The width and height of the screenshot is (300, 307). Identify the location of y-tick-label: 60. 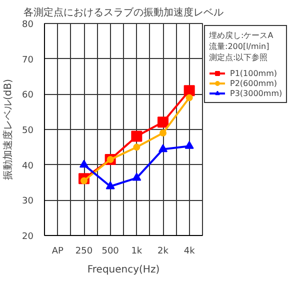
(28, 95).